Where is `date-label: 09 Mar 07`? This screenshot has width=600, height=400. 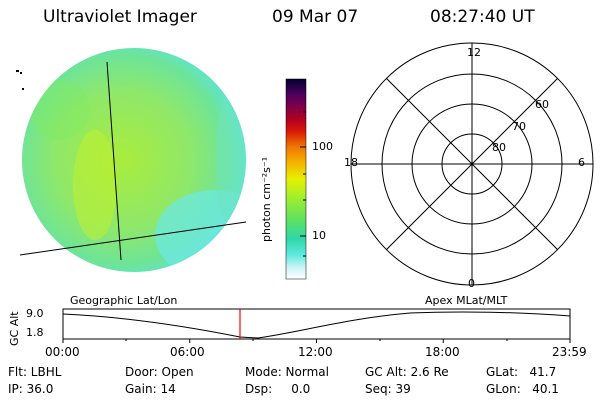
date-label: 09 Mar 07 is located at coordinates (315, 17).